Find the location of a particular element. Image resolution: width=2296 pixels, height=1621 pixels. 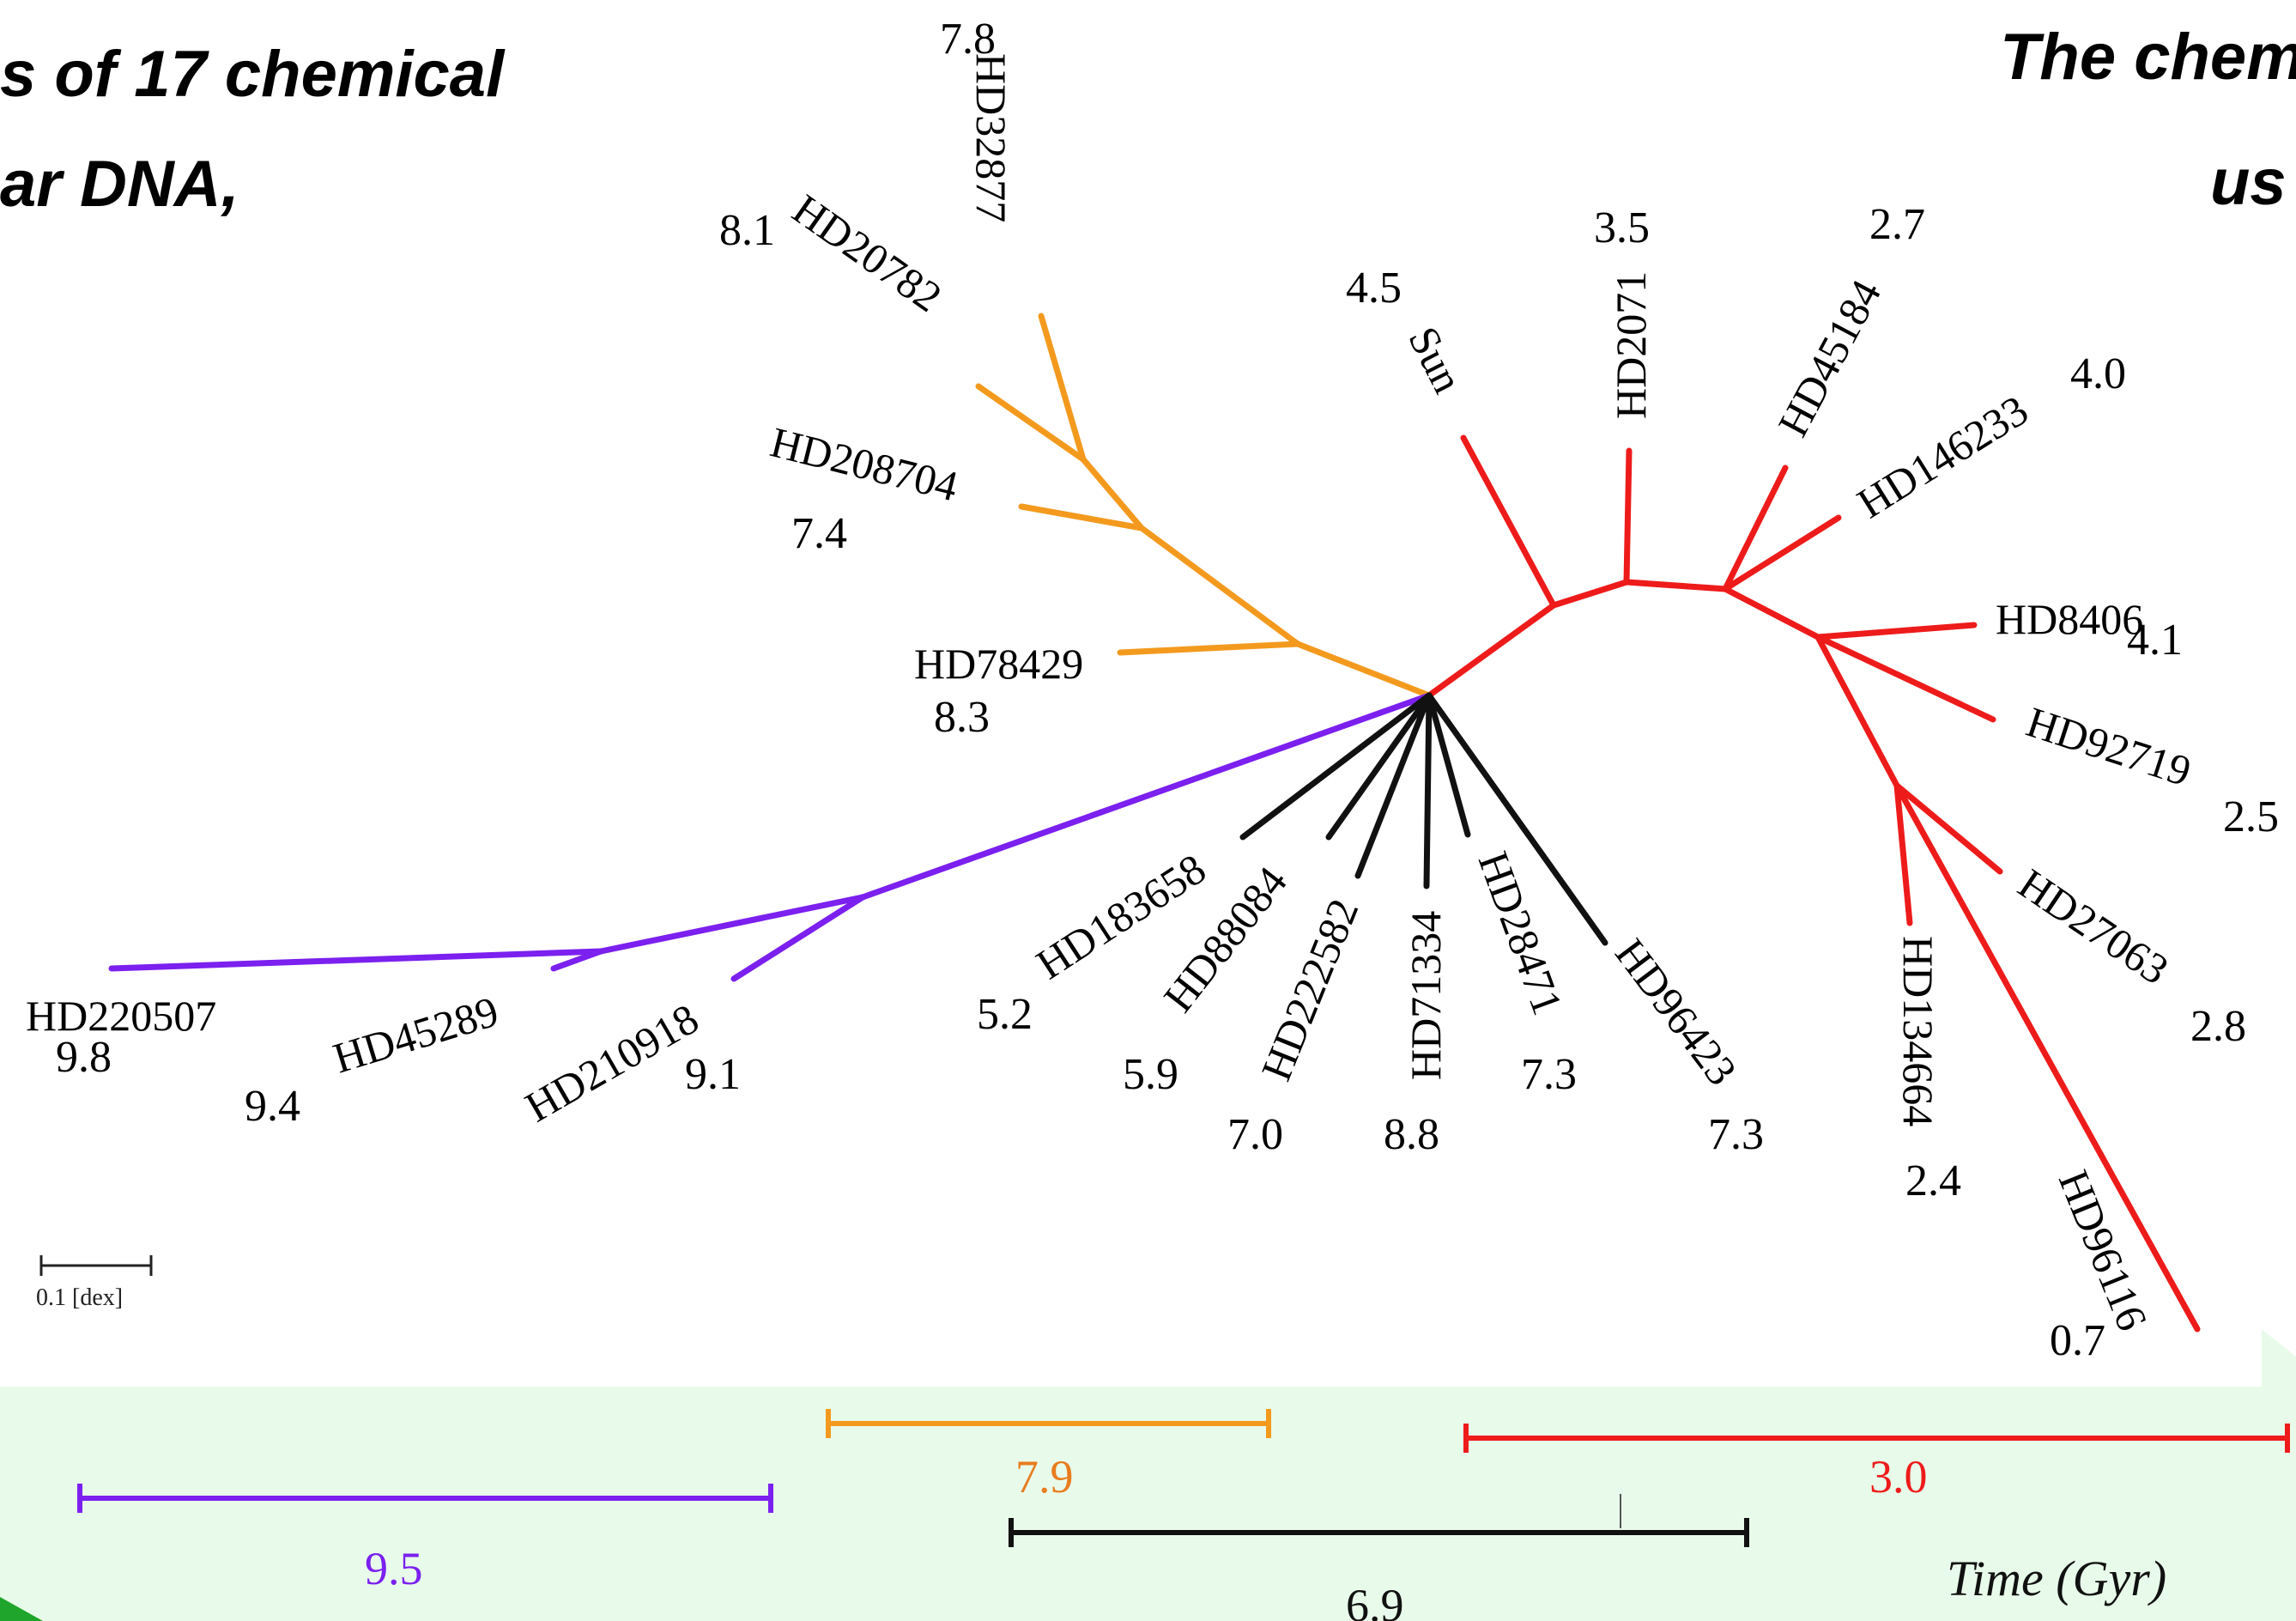

label-HD71334: HD71334 is located at coordinates (1426, 995).